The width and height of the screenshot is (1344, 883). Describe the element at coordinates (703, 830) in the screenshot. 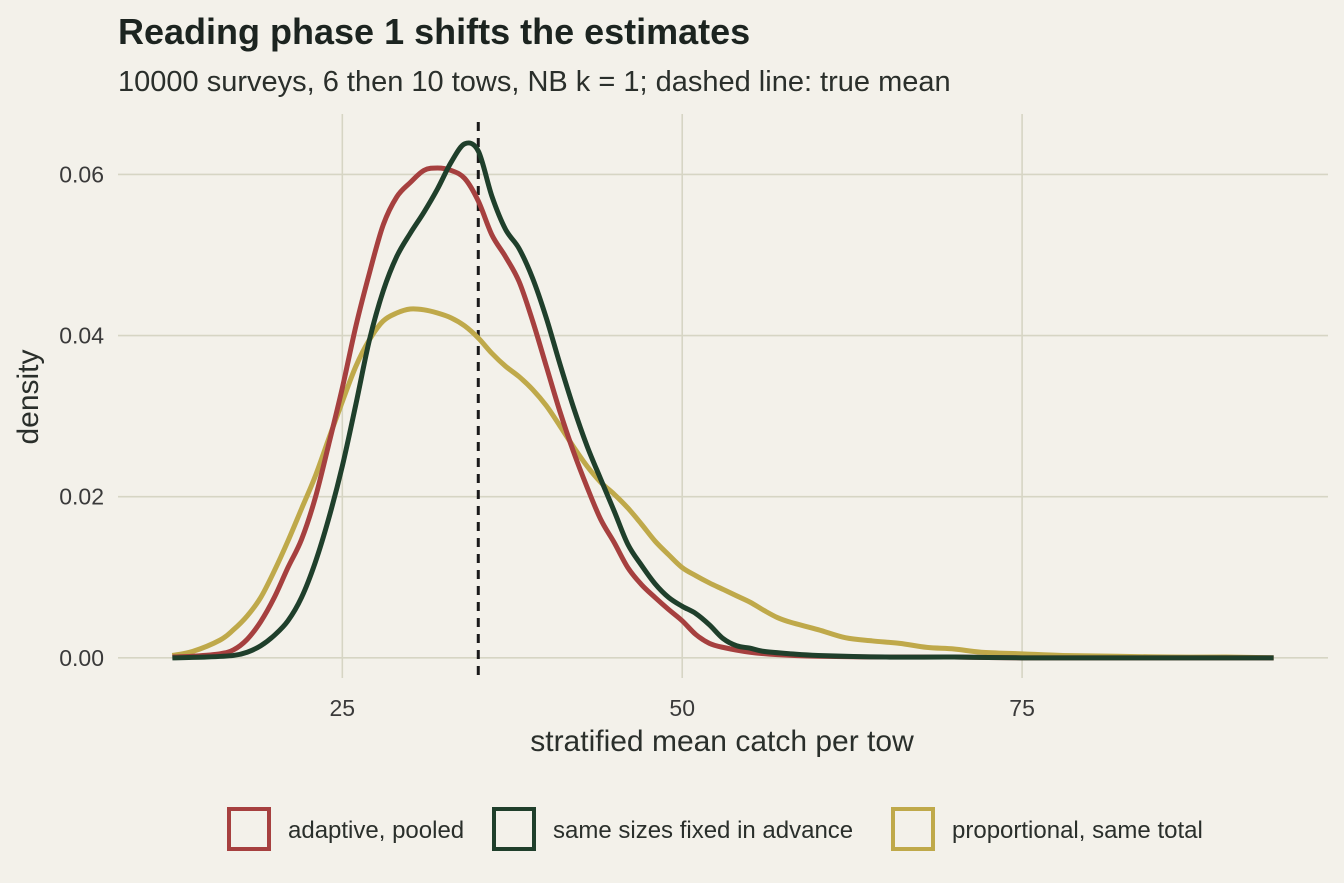

I see `legend-label: same sizes fixed in advance` at that location.